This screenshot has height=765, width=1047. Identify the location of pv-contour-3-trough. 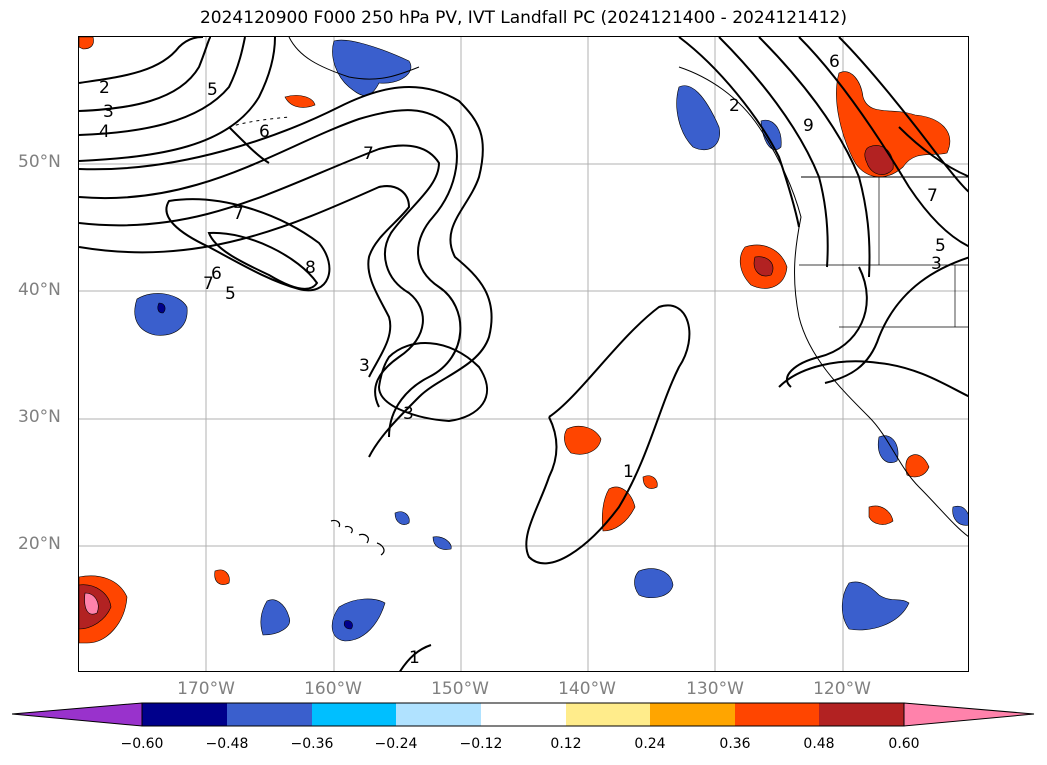
(433, 382).